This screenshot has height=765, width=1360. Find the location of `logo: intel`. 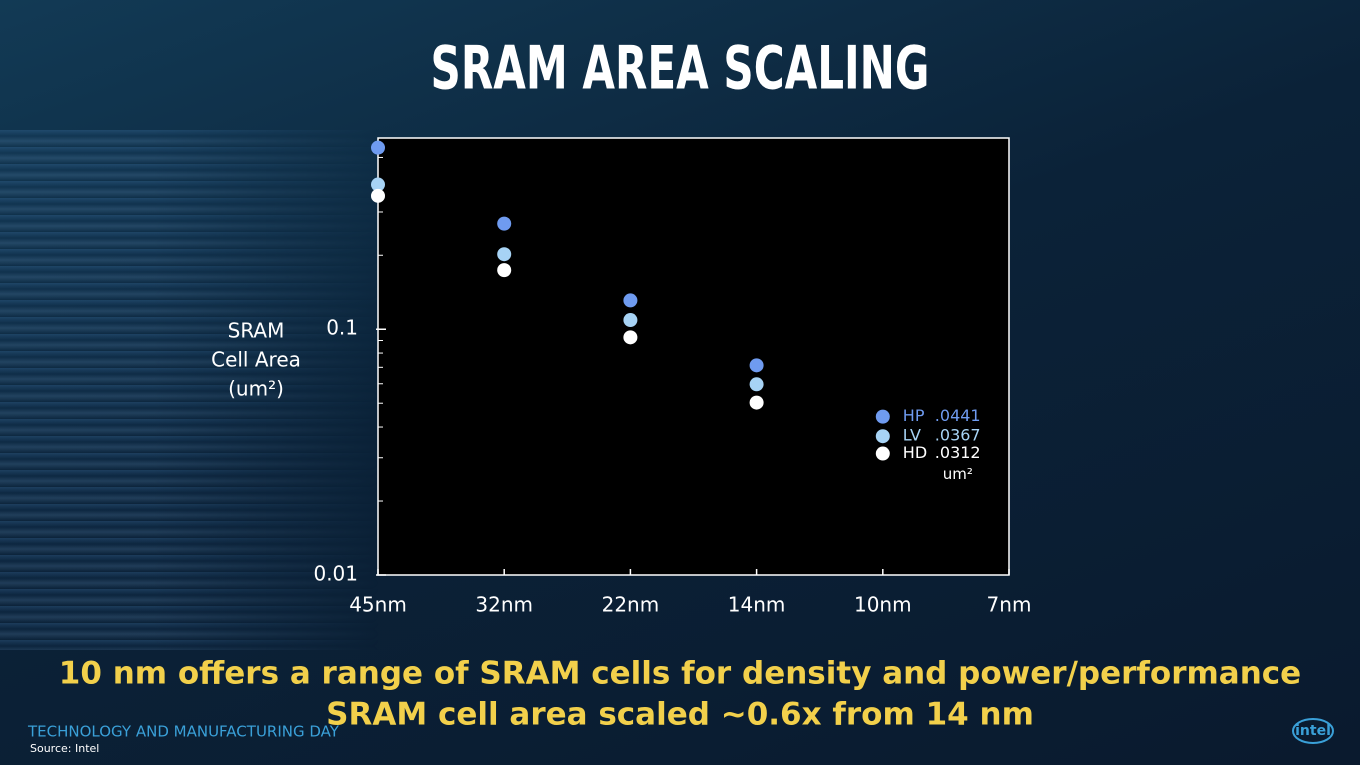

logo: intel is located at coordinates (1313, 731).